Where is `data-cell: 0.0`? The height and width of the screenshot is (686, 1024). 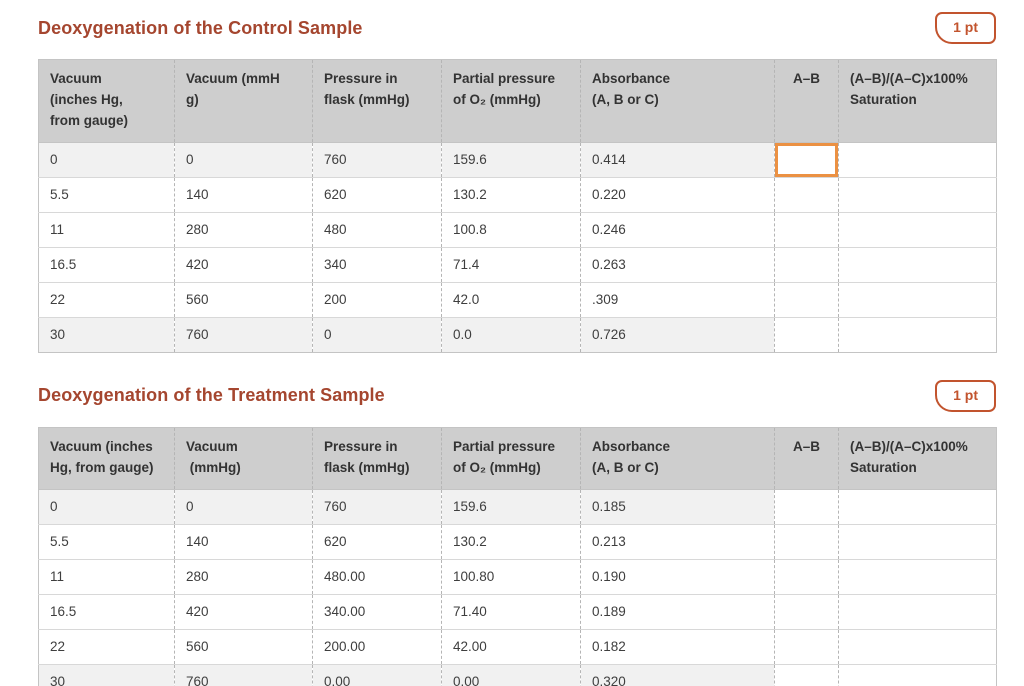
data-cell: 0.0 is located at coordinates (511, 334).